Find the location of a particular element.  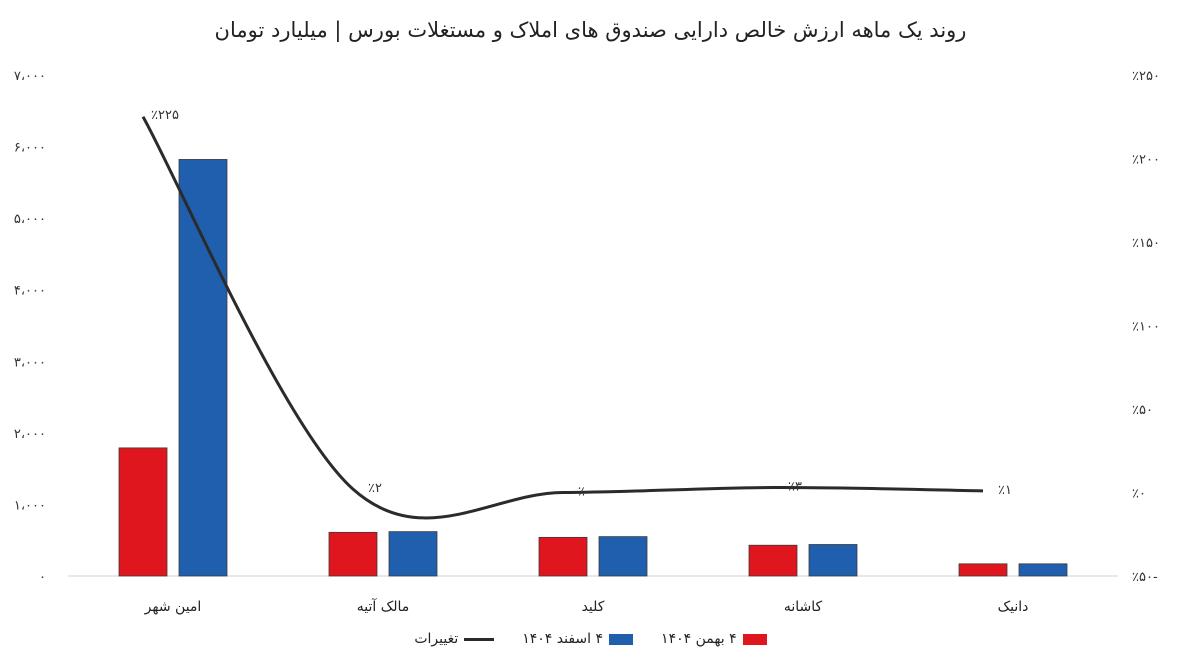

legend: ۴ بهمن ۱۴۰۴ ۴ اسفند ۱۴۰۴ تغییرات is located at coordinates (590, 639).